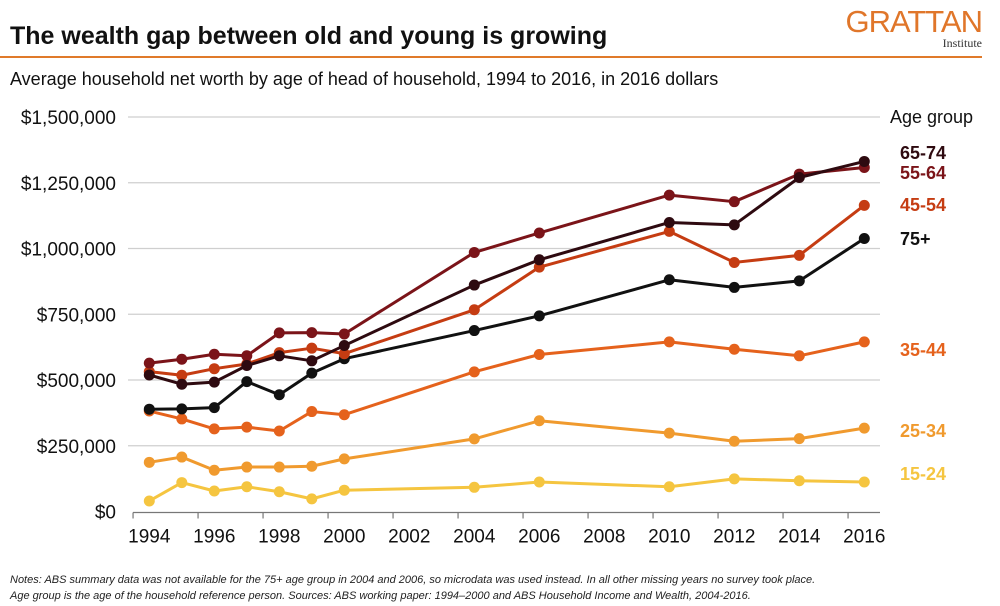 The height and width of the screenshot is (606, 1000). What do you see at coordinates (491, 57) in the screenshot?
I see `header-rule` at bounding box center [491, 57].